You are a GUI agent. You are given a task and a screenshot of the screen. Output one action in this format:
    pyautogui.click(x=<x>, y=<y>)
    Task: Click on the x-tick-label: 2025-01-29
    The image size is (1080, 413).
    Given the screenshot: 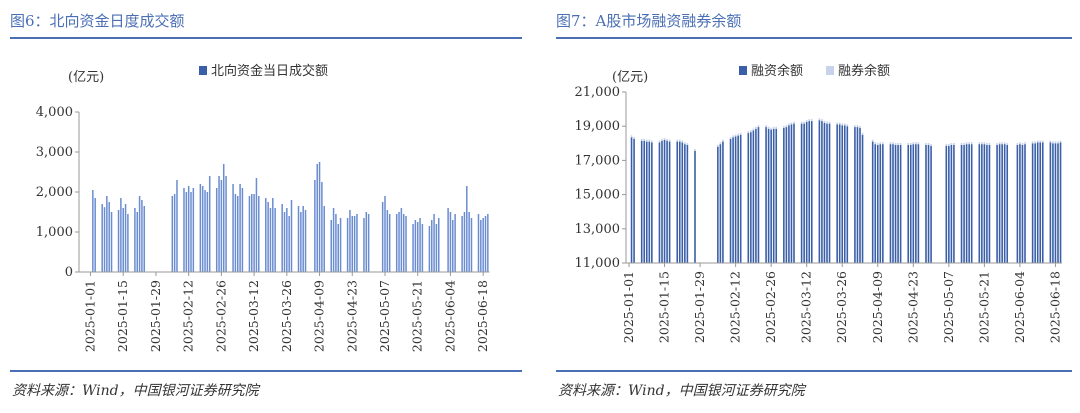 What is the action you would take?
    pyautogui.click(x=699, y=307)
    